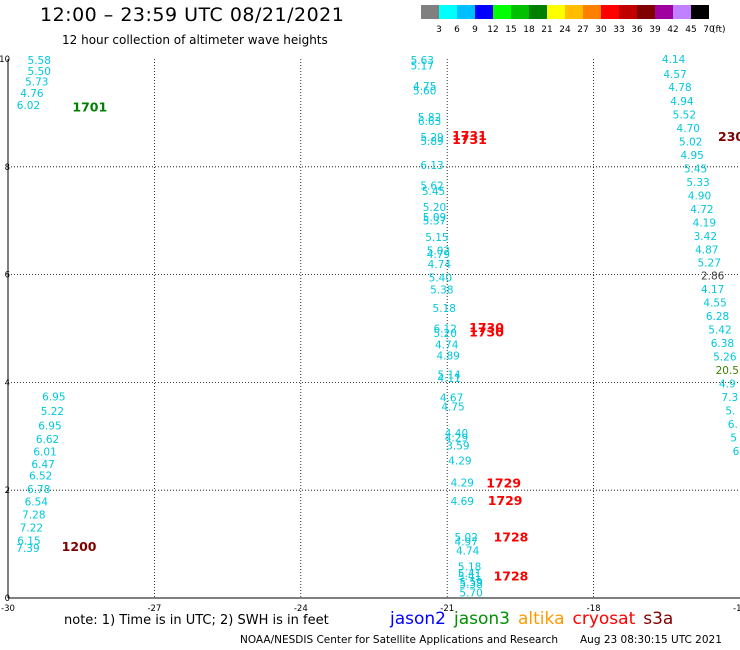 This screenshot has height=650, width=740. Describe the element at coordinates (39, 72) in the screenshot. I see `wave-height-label: 5.50` at that location.